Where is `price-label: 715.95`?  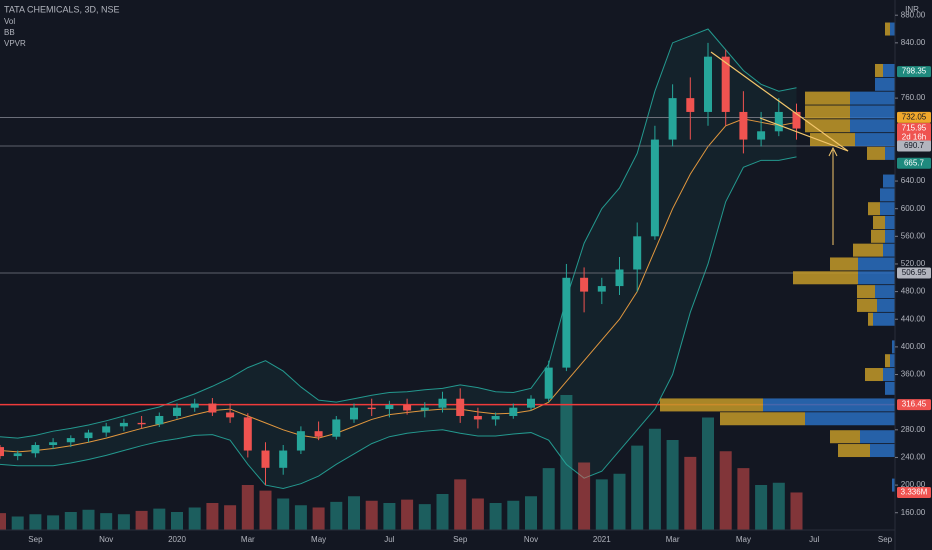 price-label: 715.95 is located at coordinates (914, 128).